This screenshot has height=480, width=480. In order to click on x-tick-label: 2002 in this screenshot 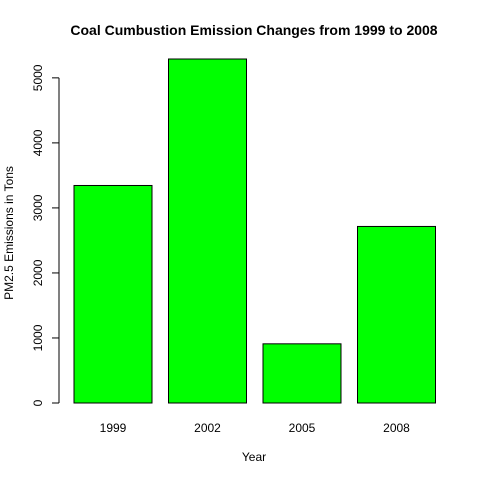, I will do `click(207, 428)`.